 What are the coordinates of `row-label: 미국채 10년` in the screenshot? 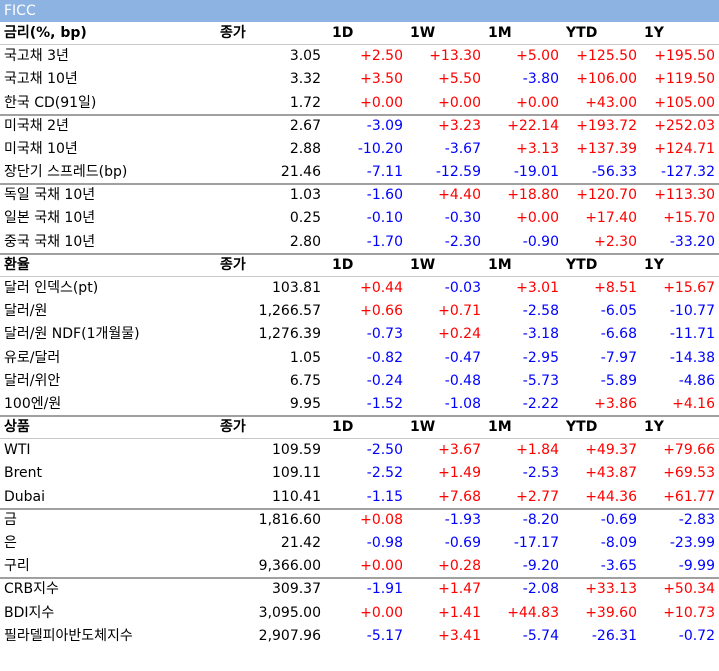 It's located at (41, 148).